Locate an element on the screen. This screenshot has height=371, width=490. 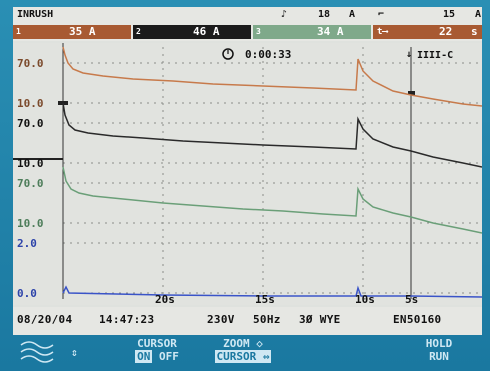
timer-icon: t⟶ is located at coordinates (382, 32).